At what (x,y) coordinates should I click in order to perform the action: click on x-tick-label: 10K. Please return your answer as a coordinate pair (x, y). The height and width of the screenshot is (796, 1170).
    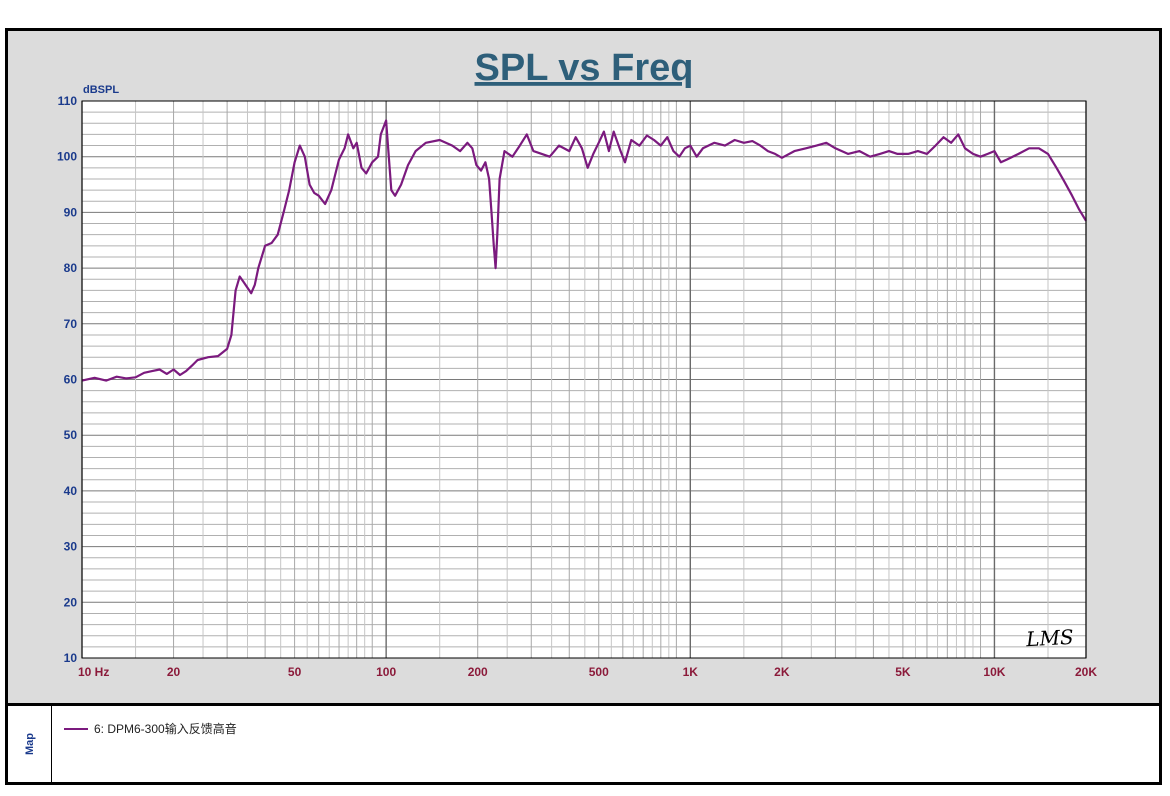
    Looking at the image, I should click on (994, 672).